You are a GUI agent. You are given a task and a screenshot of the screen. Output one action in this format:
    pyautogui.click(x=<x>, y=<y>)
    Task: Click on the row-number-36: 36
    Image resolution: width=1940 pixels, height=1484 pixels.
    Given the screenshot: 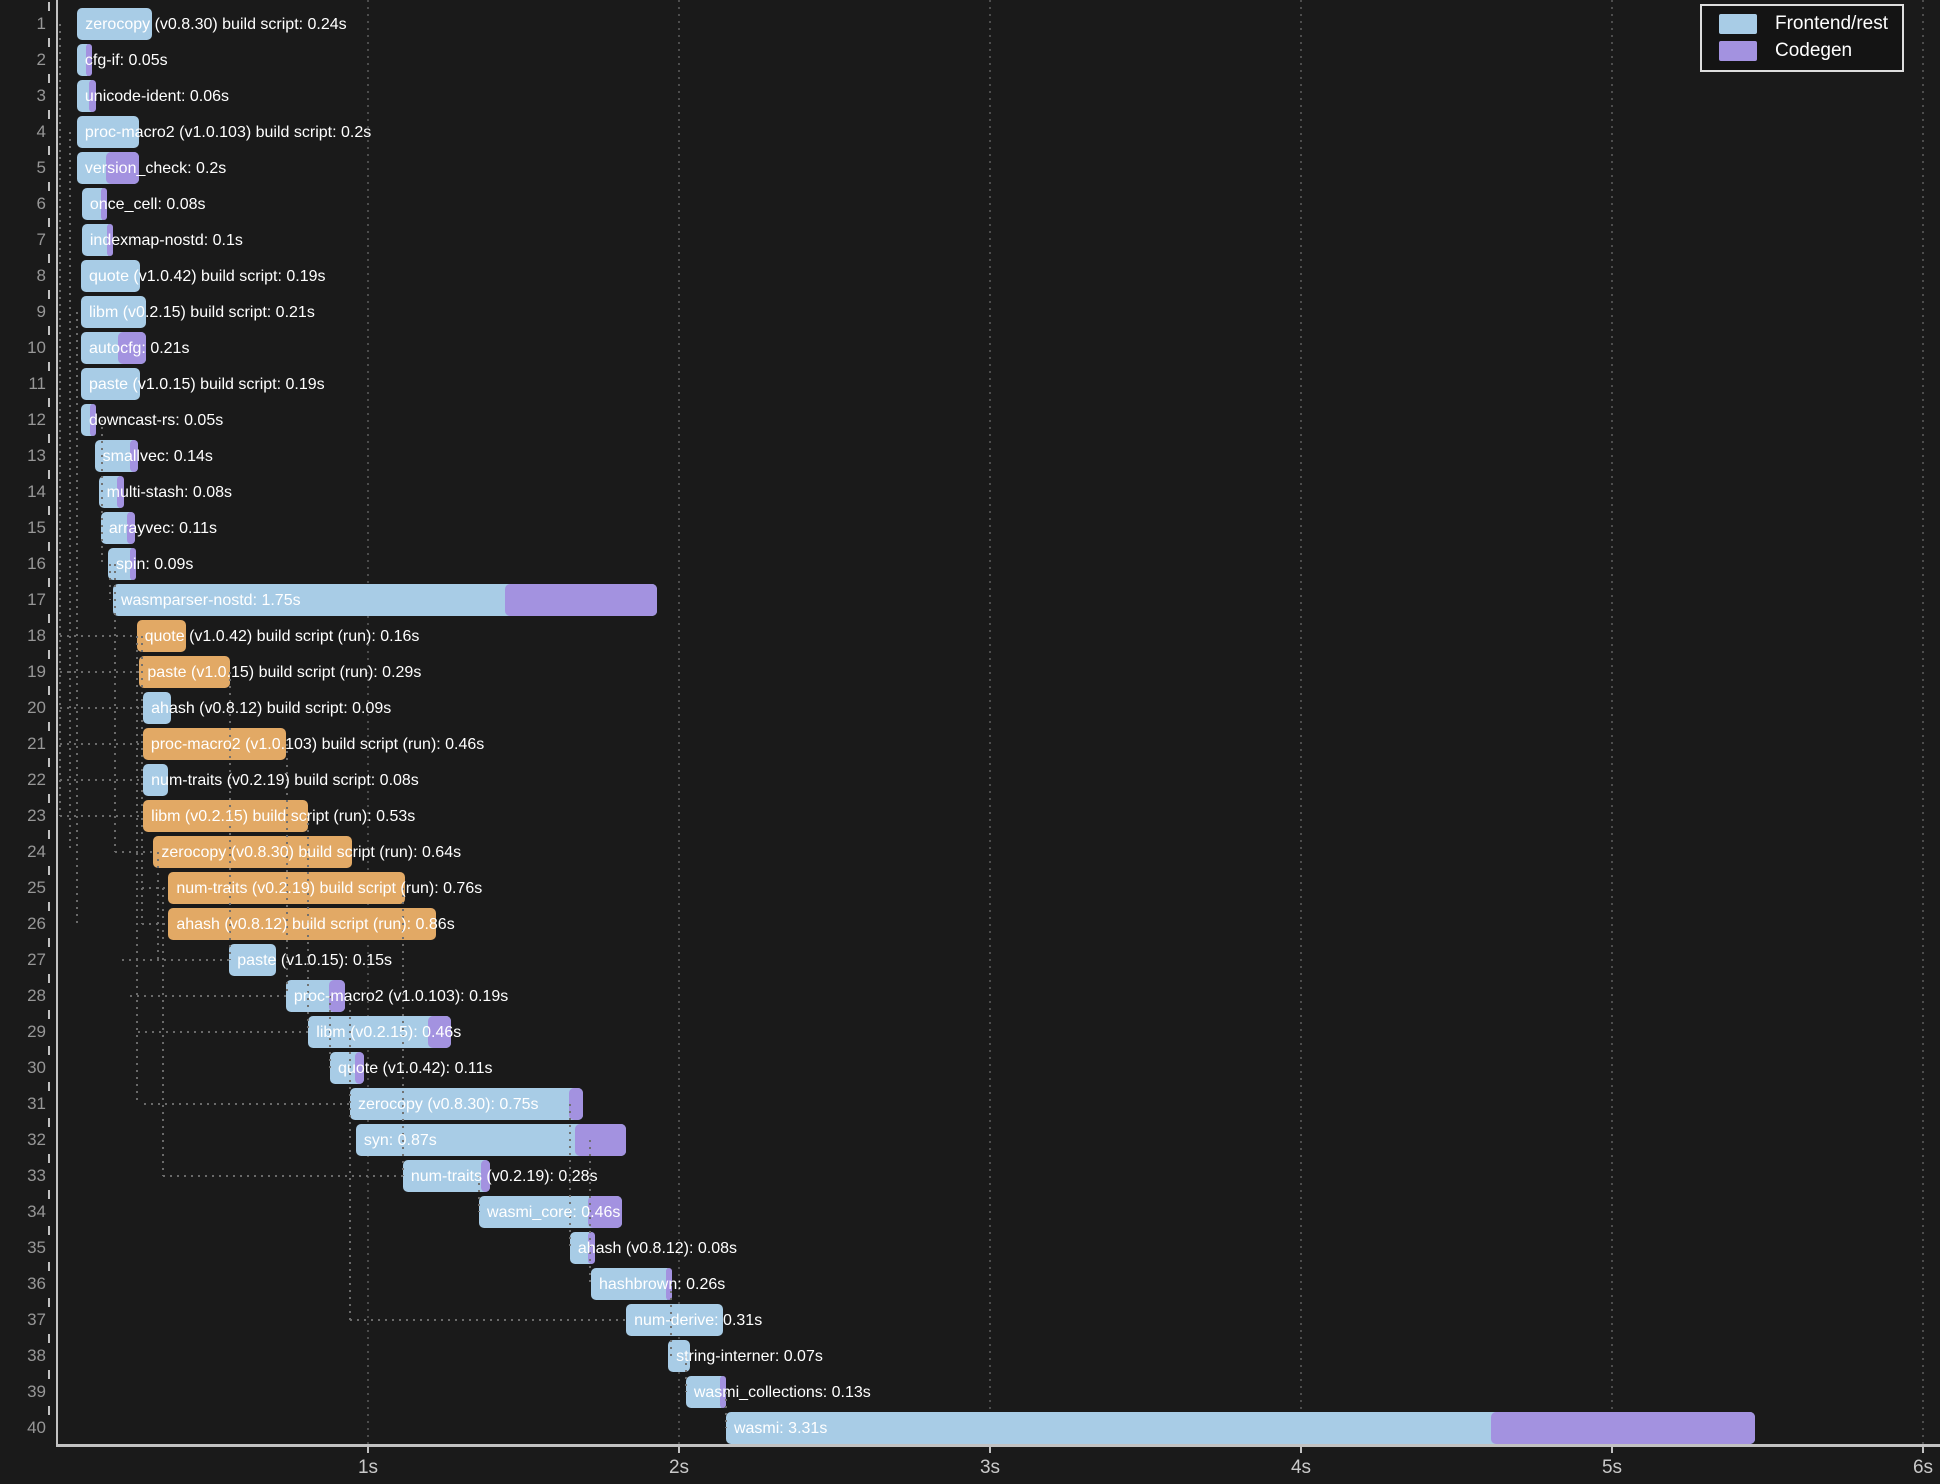 What is the action you would take?
    pyautogui.click(x=36, y=1283)
    